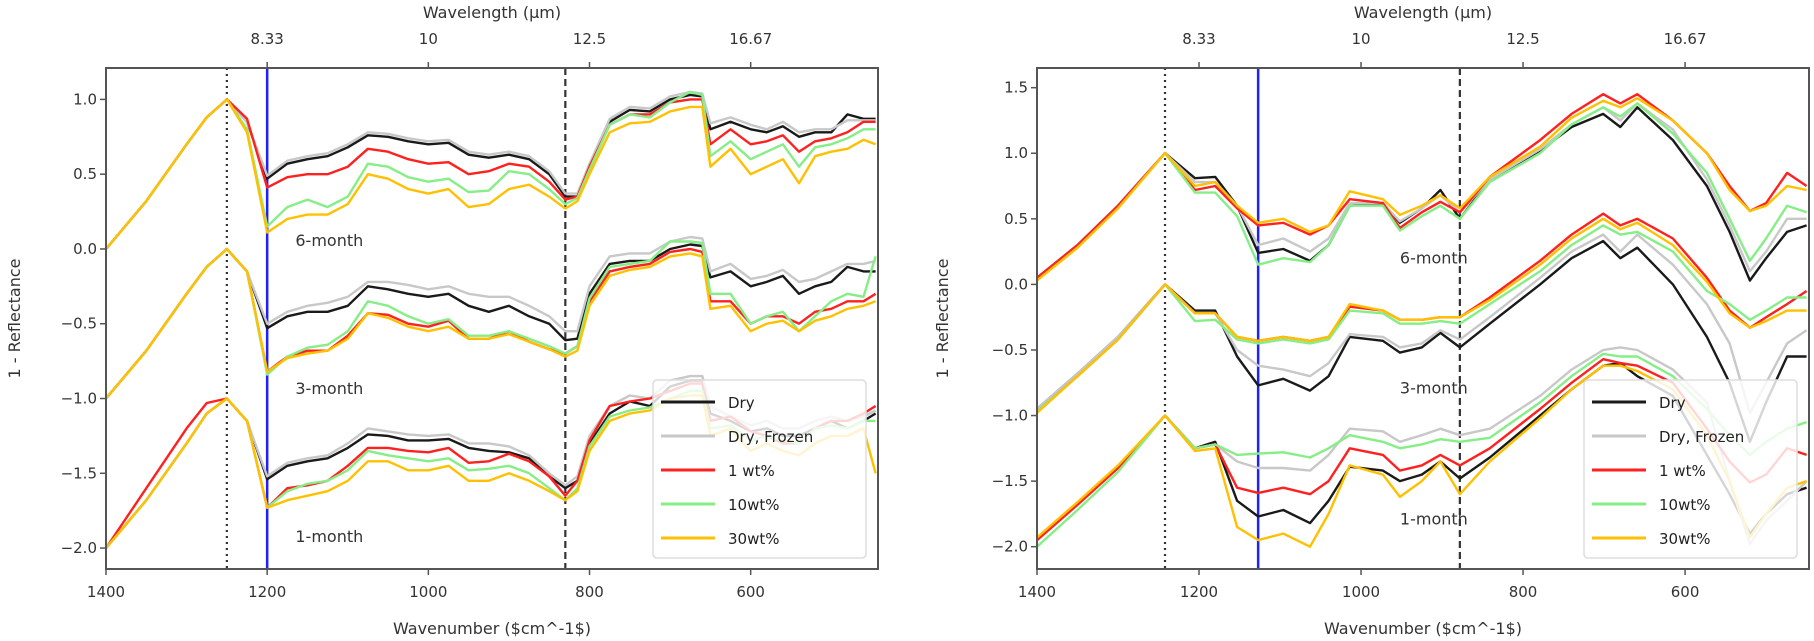 The height and width of the screenshot is (641, 1814). Describe the element at coordinates (1016, 88) in the screenshot. I see `y-tick-label: 1.5` at that location.